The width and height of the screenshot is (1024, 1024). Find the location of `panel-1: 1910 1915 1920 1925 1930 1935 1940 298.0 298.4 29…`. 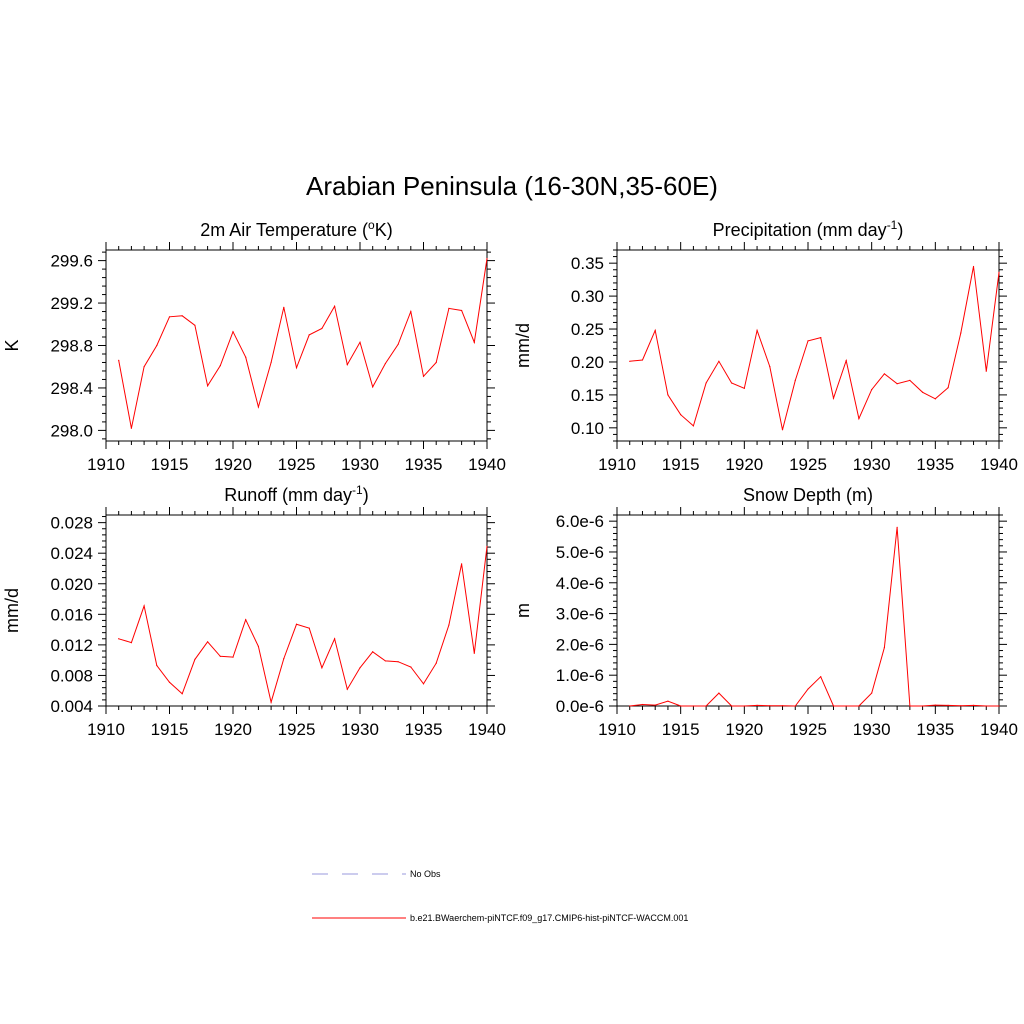

panel-1: 1910 1915 1920 1925 1930 1935 1940 298.0 298.4 29… is located at coordinates (254, 346).